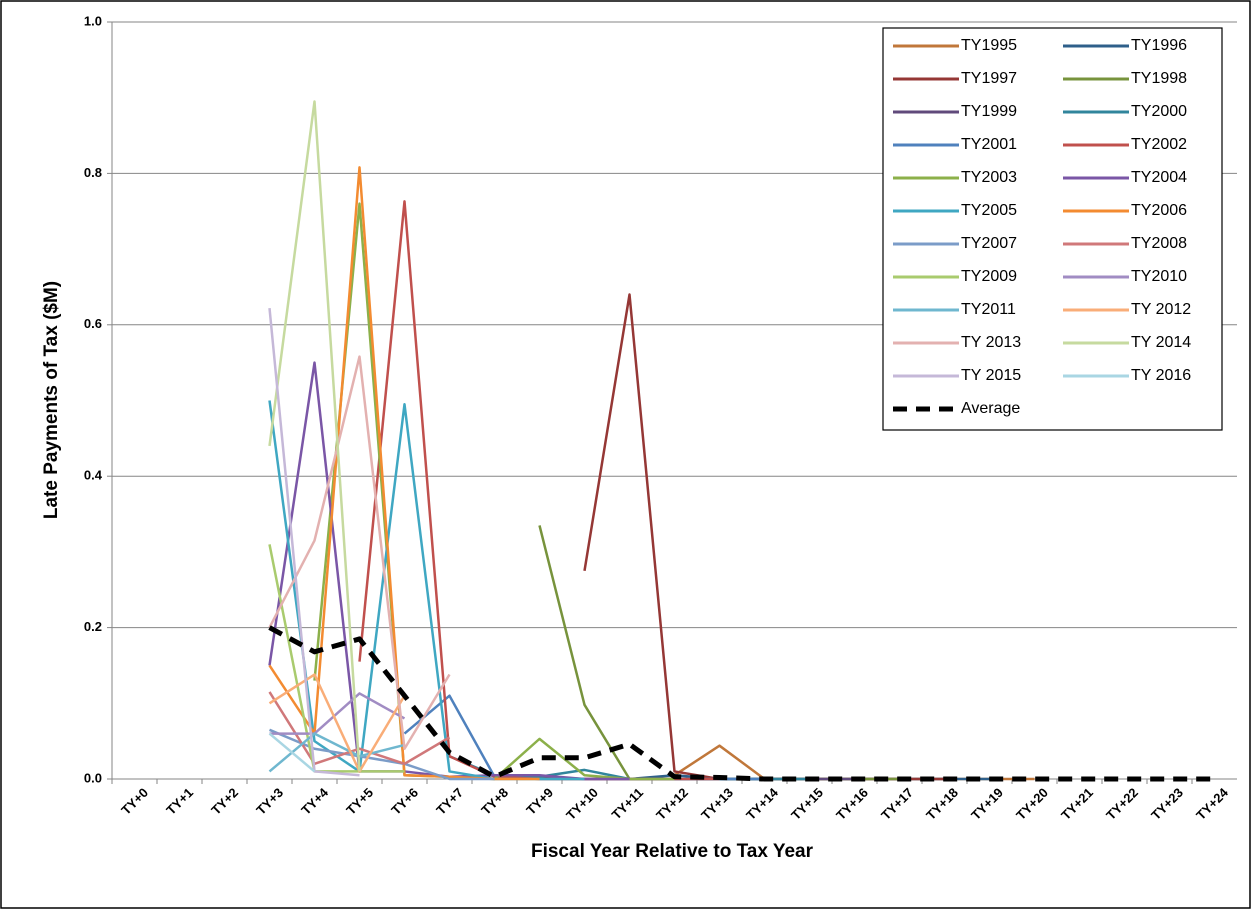 The width and height of the screenshot is (1251, 909). What do you see at coordinates (1159, 144) in the screenshot?
I see `legend-label: TY2002` at bounding box center [1159, 144].